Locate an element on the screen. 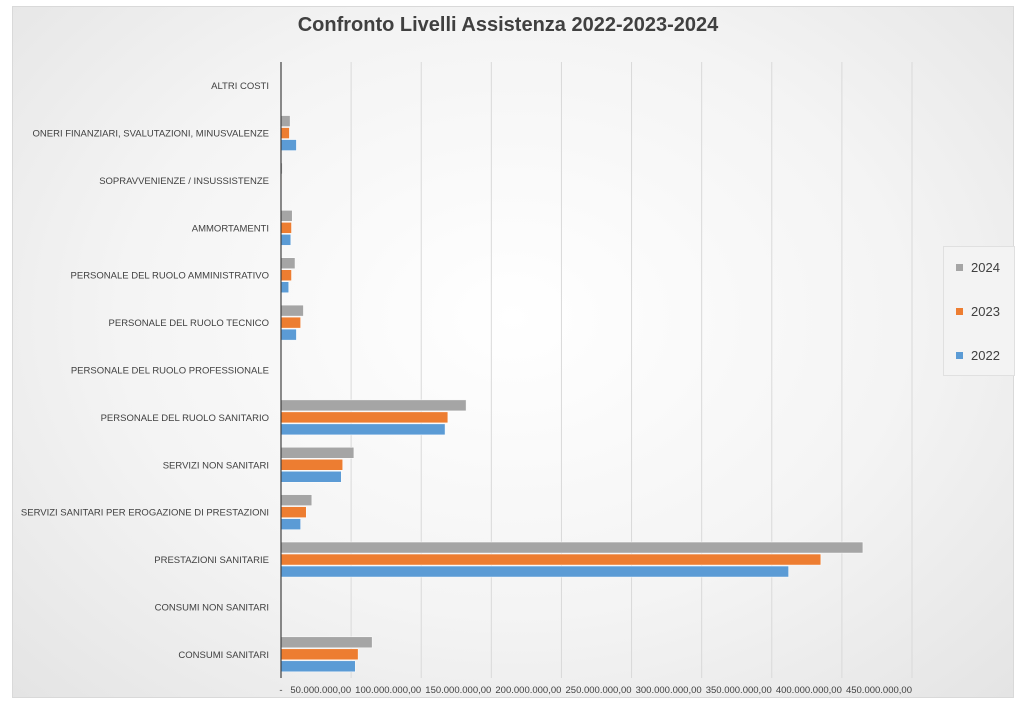 The width and height of the screenshot is (1016, 703). legend-label: 2022 is located at coordinates (985, 355).